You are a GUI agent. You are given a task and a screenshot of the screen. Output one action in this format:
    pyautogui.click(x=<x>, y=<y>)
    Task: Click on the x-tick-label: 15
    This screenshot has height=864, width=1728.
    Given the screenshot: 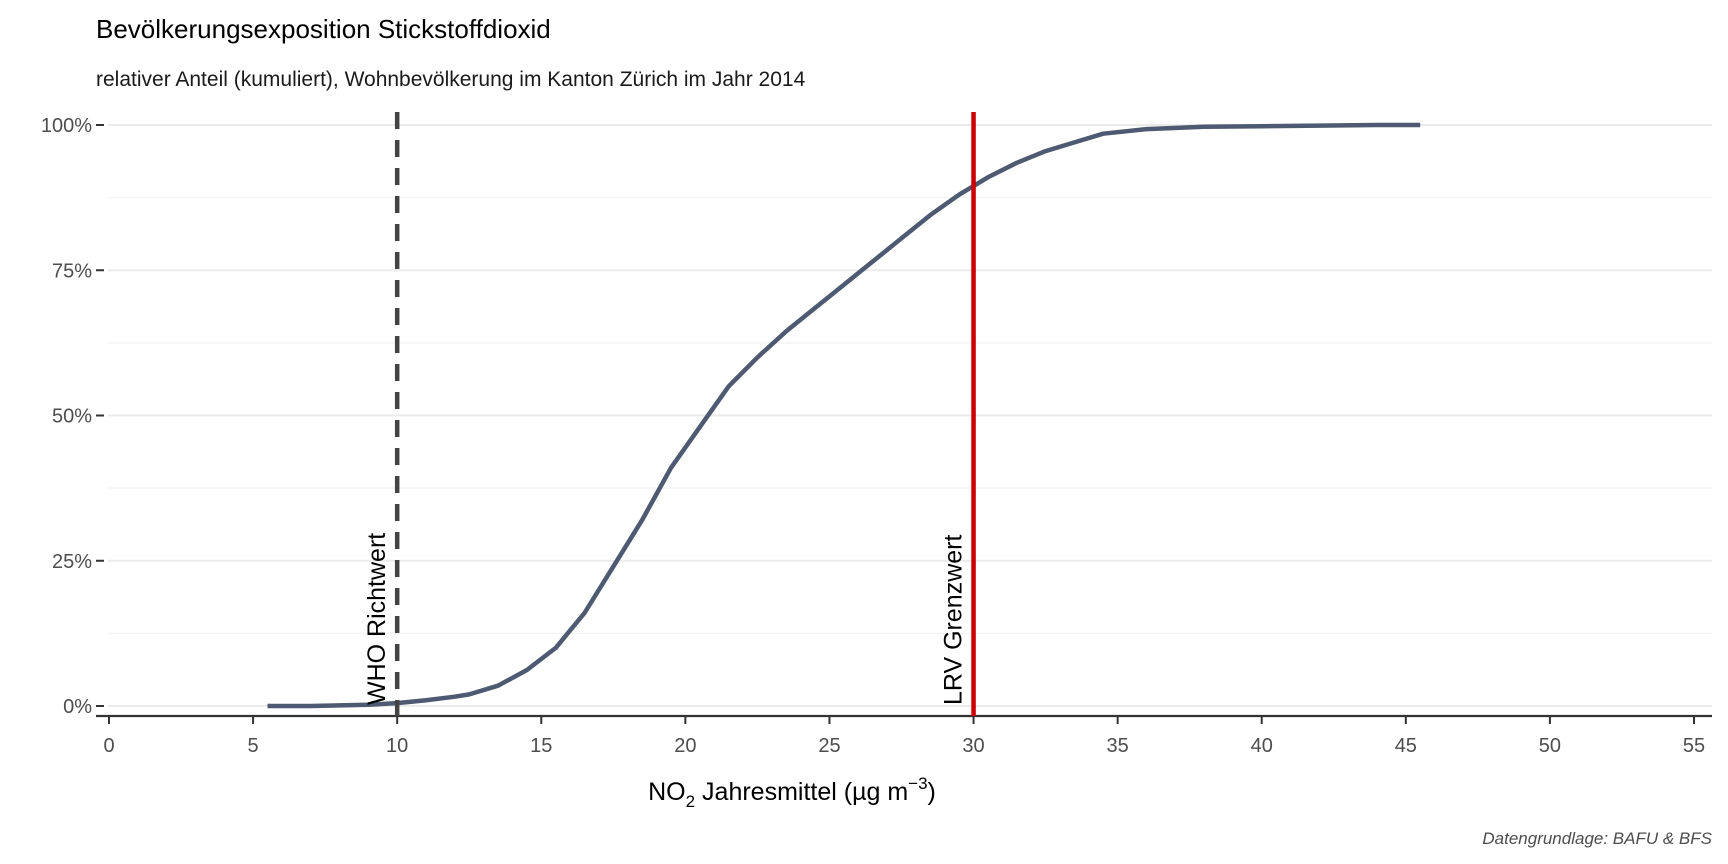 What is the action you would take?
    pyautogui.click(x=541, y=746)
    